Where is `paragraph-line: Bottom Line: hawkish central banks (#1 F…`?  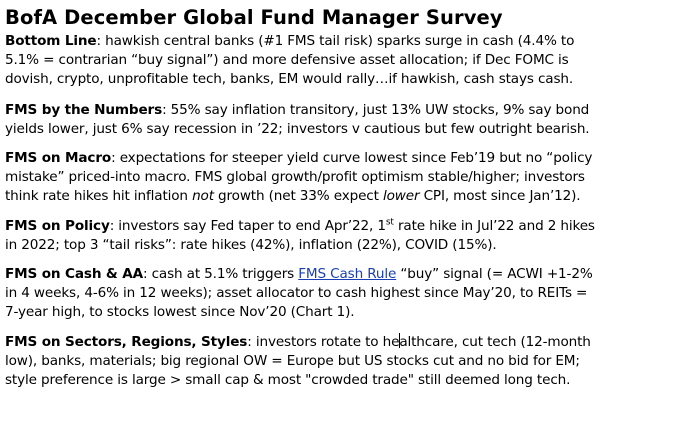 paragraph-line: Bottom Line: hawkish central banks (#1 F… is located at coordinates (290, 41).